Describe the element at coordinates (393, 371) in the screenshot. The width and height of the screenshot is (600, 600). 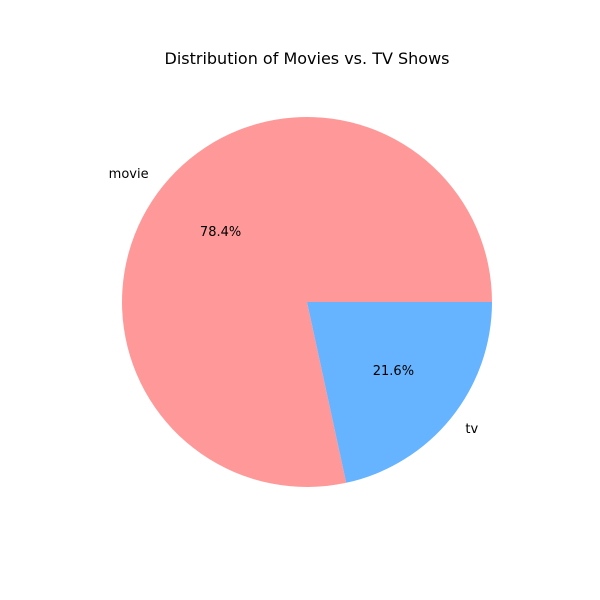
I see `percent-label-tv: 21.6%` at that location.